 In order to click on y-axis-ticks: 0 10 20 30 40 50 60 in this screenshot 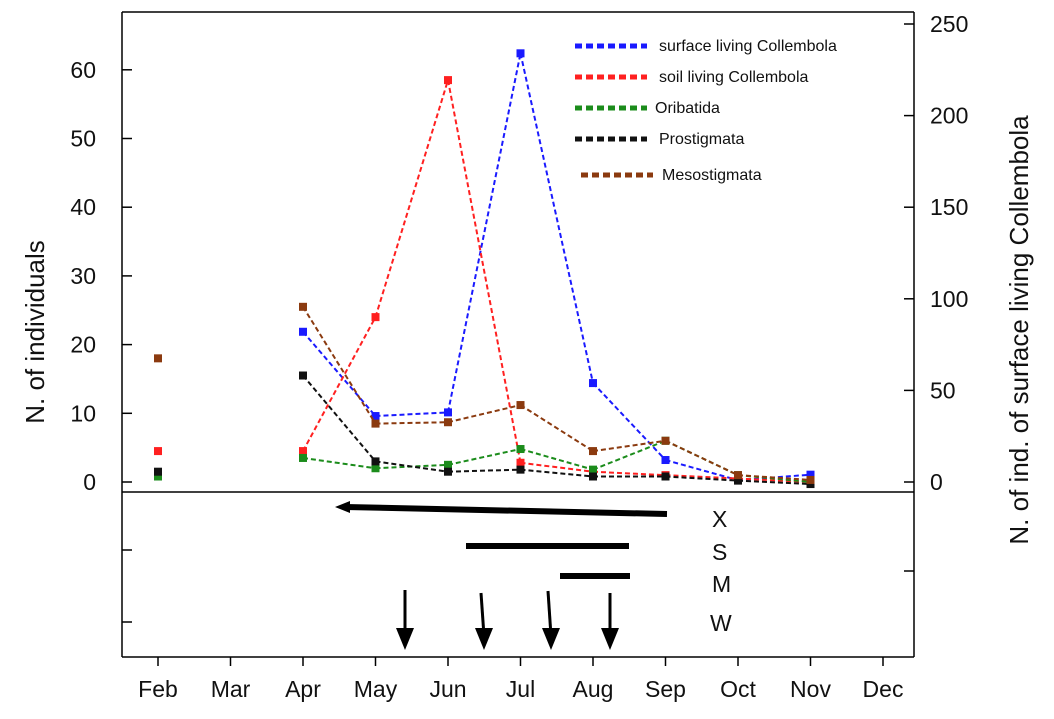, I will do `click(101, 276)`.